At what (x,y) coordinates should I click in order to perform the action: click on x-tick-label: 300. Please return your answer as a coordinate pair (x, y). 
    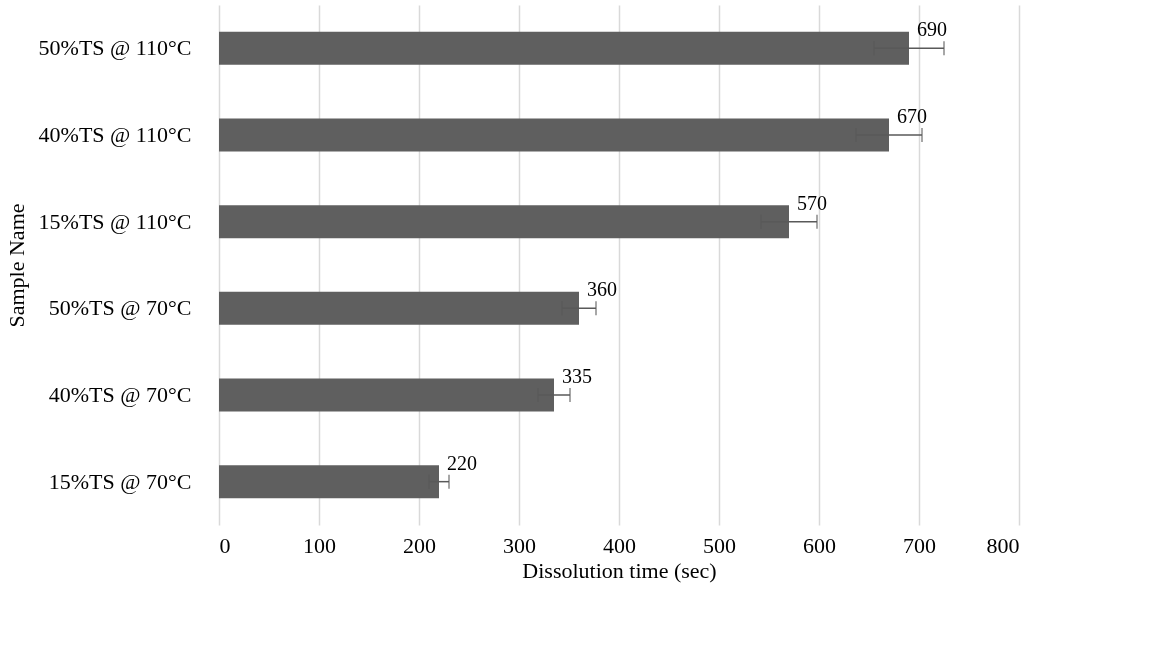
    Looking at the image, I should click on (519, 545).